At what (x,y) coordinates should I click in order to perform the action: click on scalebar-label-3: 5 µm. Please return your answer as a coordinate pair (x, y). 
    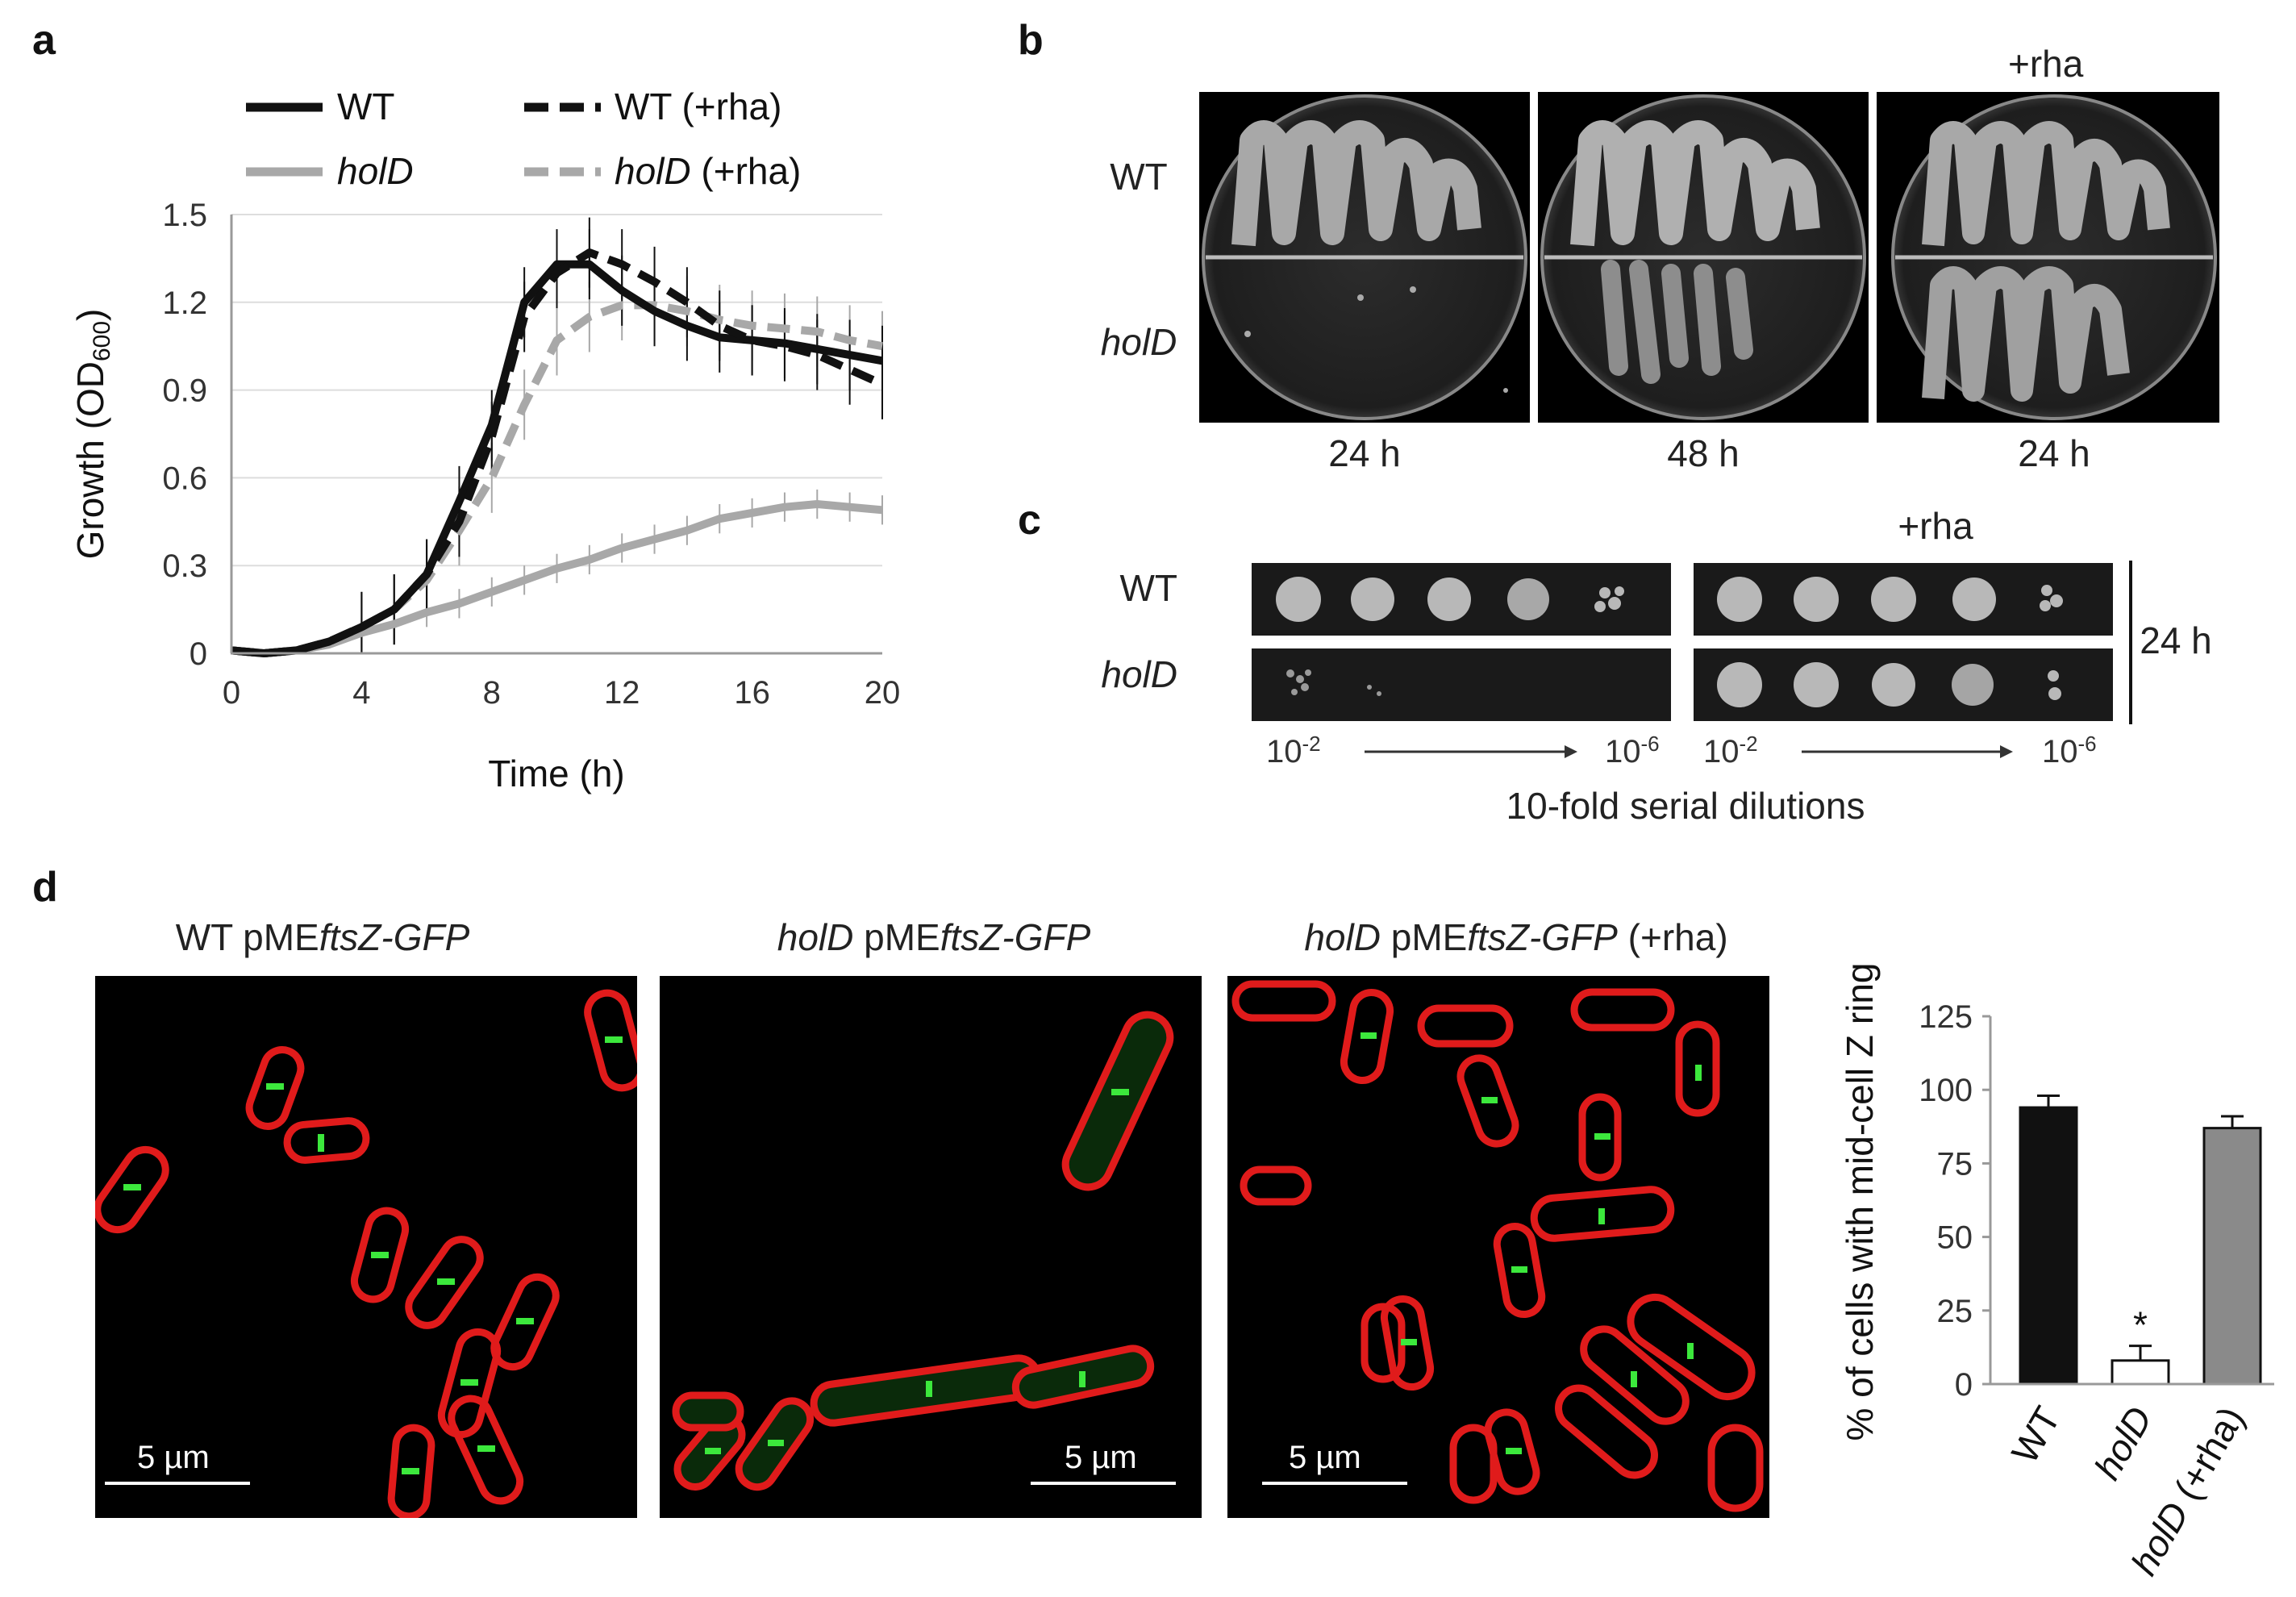
    Looking at the image, I should click on (1325, 1457).